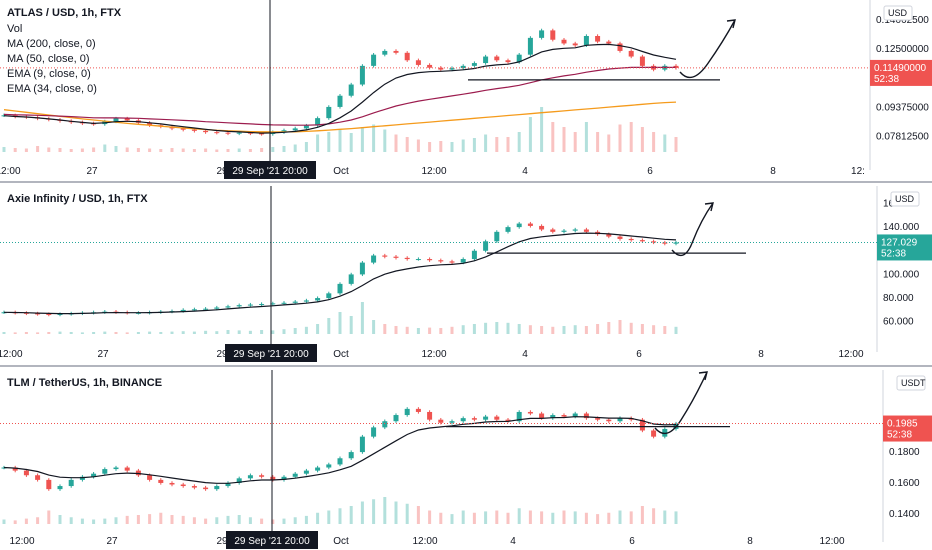 The height and width of the screenshot is (550, 932). Describe the element at coordinates (709, 207) in the screenshot. I see `arrow-up-right-icon` at that location.